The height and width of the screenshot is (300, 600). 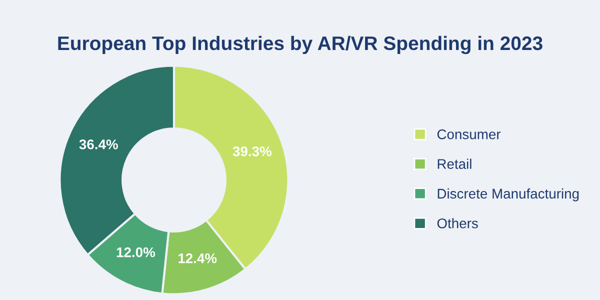 What do you see at coordinates (197, 258) in the screenshot?
I see `data-label: 12.4%` at bounding box center [197, 258].